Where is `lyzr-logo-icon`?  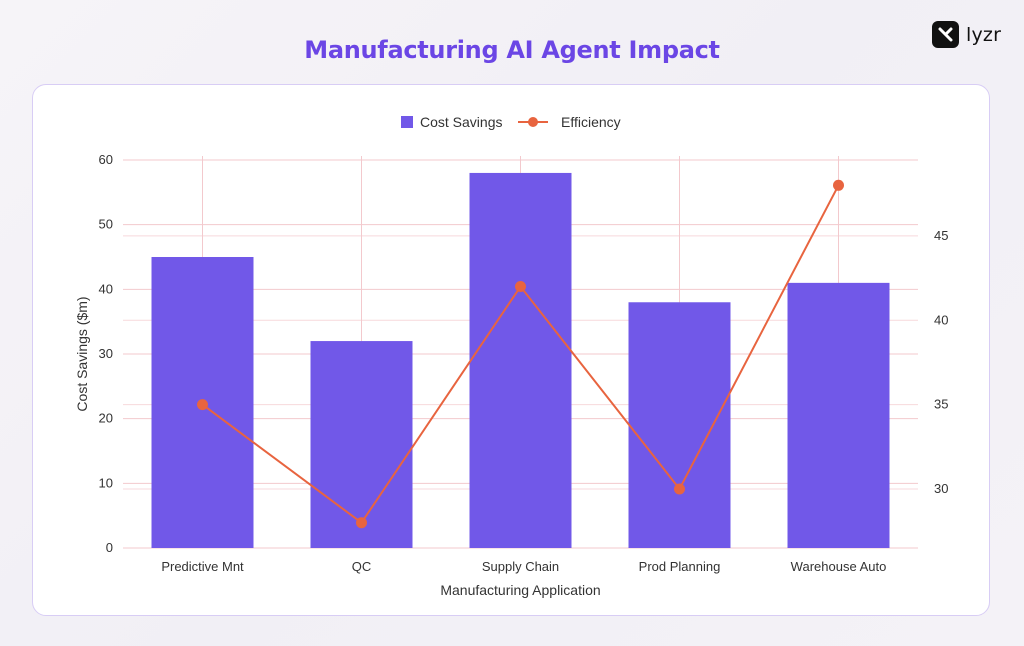 lyzr-logo-icon is located at coordinates (945, 34).